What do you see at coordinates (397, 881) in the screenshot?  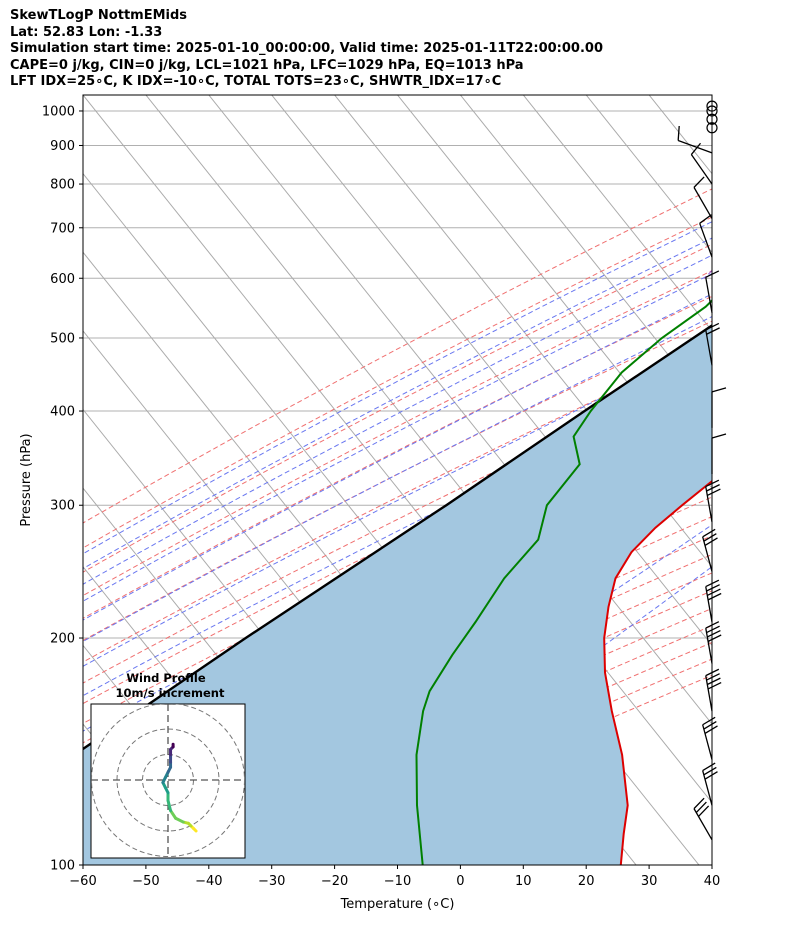 I see `x-tick-label: −10` at bounding box center [397, 881].